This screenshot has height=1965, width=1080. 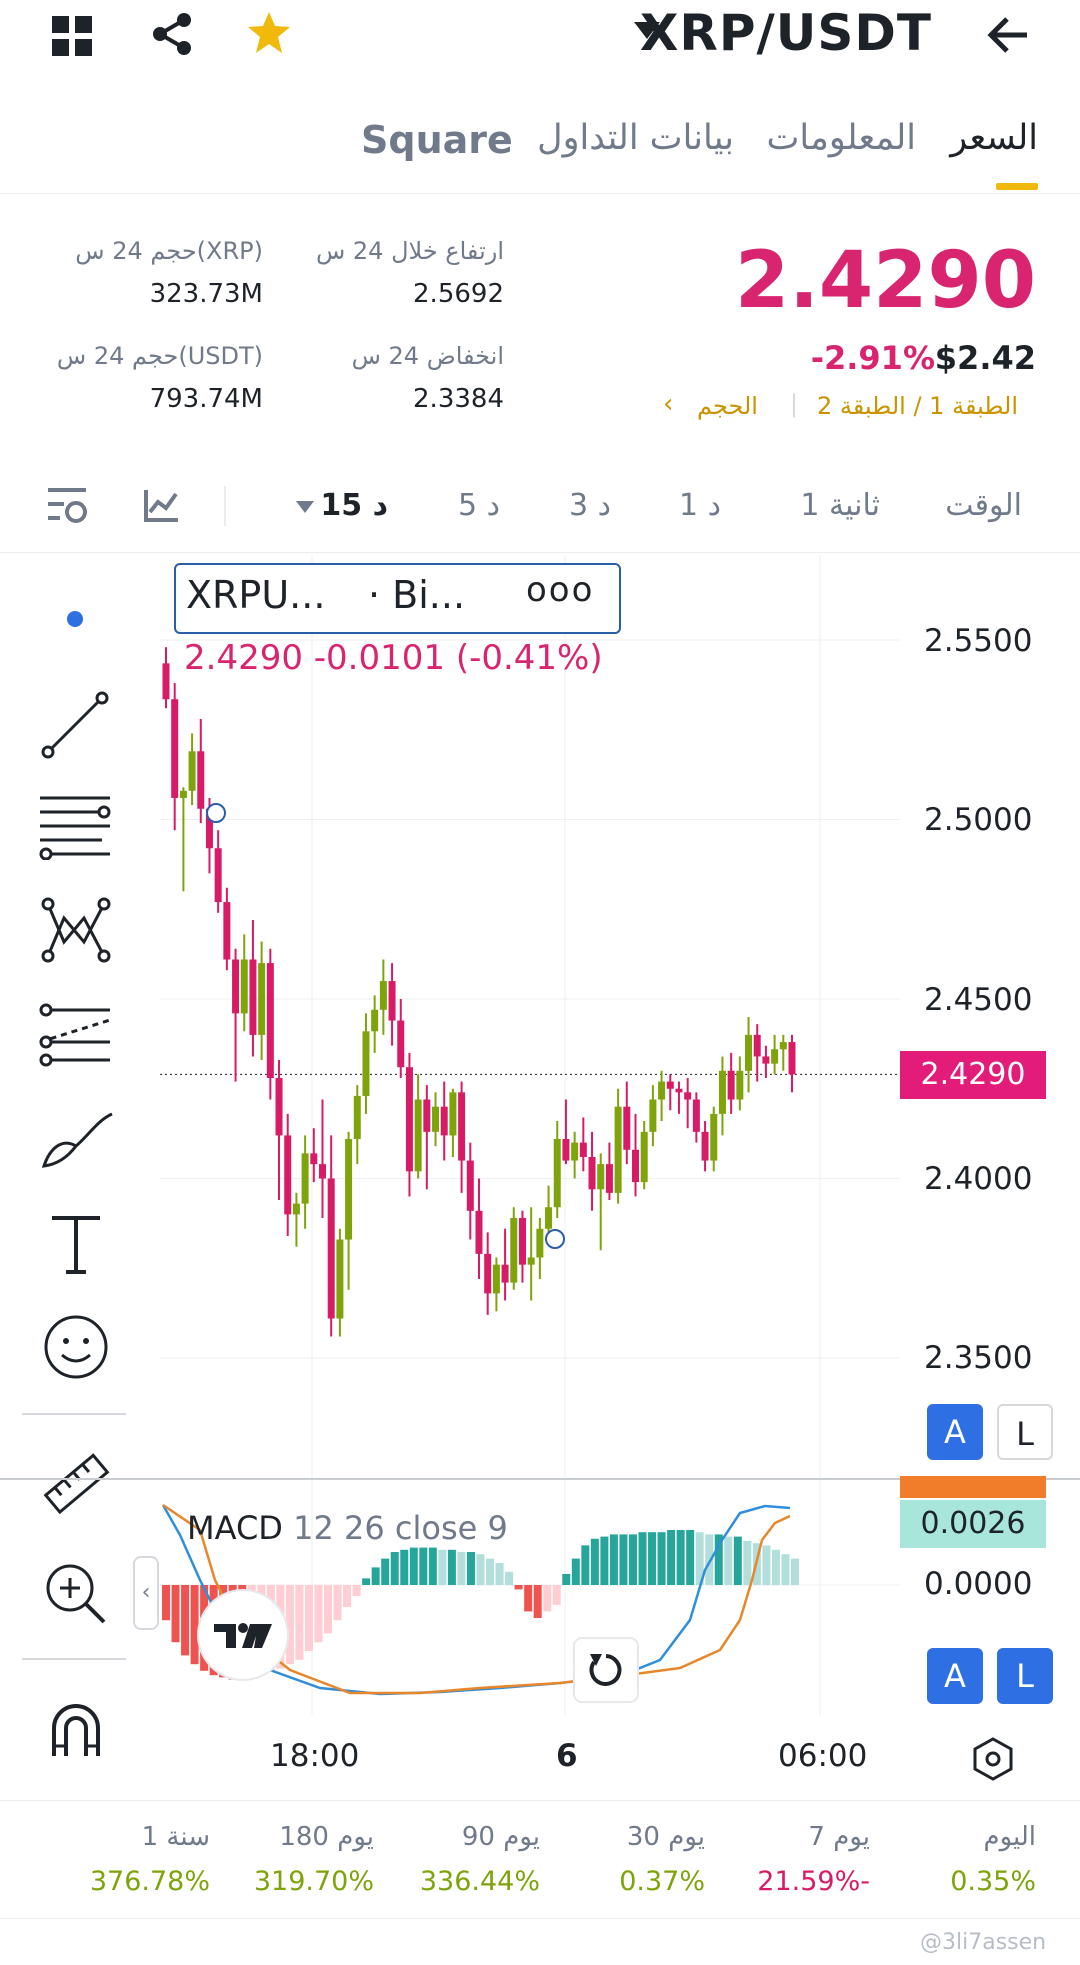 I want to click on interval-3m: 3 د, so click(x=590, y=505).